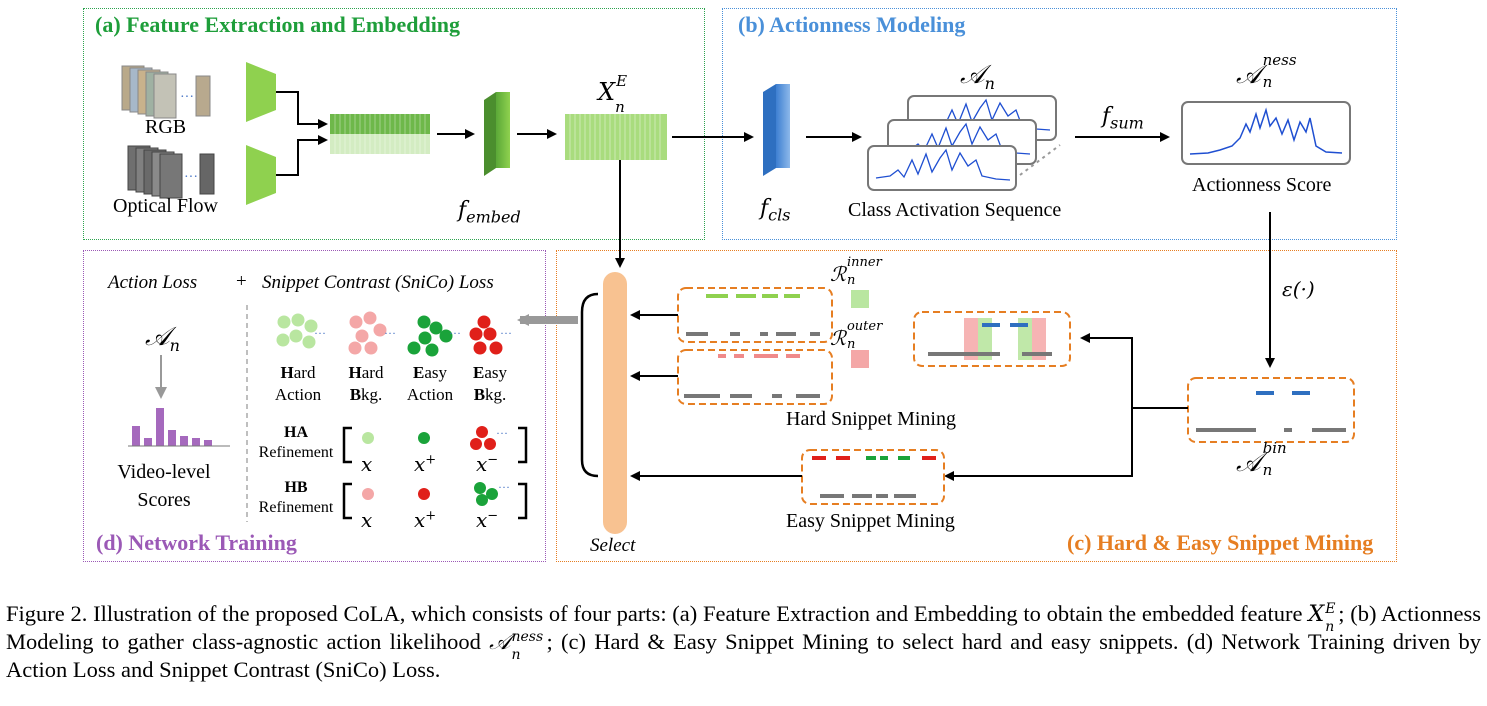 The height and width of the screenshot is (706, 1487). What do you see at coordinates (368, 494) in the screenshot?
I see `hb-x-dot` at bounding box center [368, 494].